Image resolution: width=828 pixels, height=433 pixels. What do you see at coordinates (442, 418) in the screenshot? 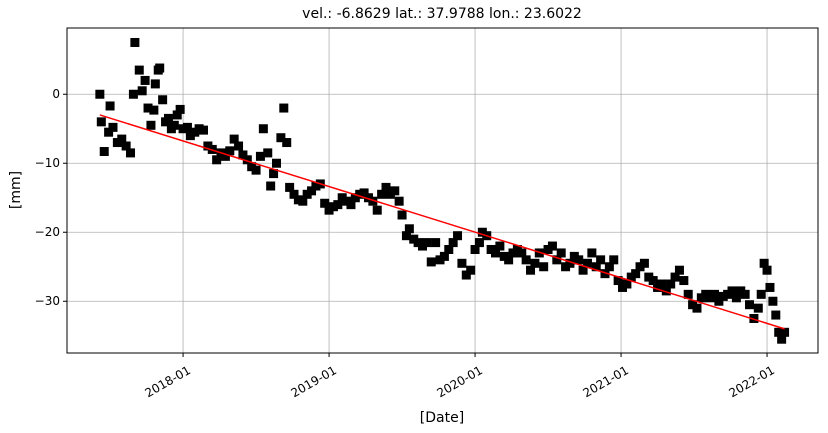
I see `x-axis-label: [Date]` at bounding box center [442, 418].